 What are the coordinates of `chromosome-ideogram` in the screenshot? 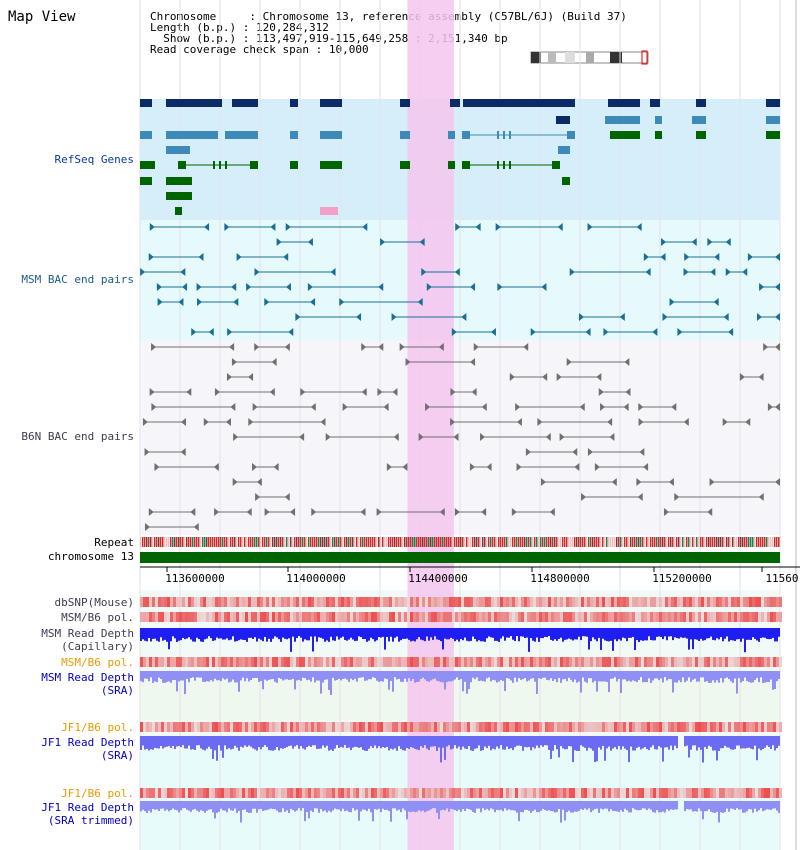 It's located at (589, 57).